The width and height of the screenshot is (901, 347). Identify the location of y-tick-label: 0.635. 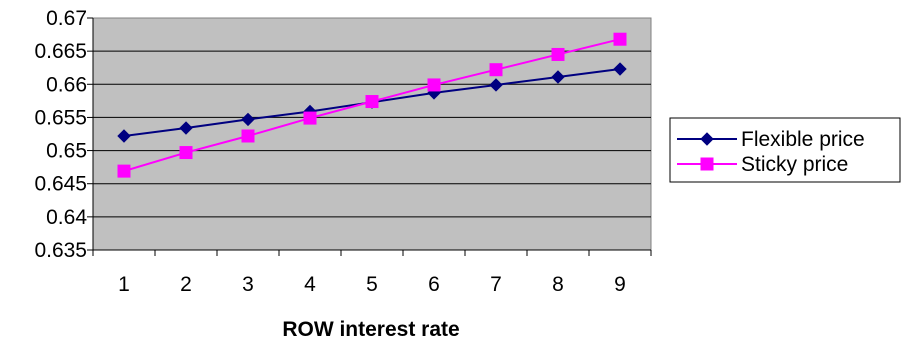
(60, 250).